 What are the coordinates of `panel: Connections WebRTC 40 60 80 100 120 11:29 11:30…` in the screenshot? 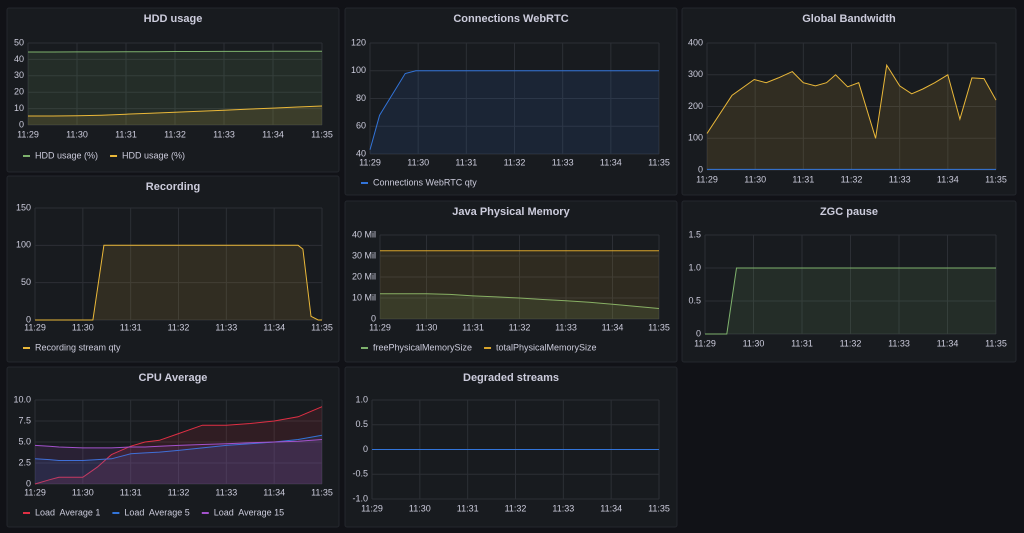 It's located at (511, 101).